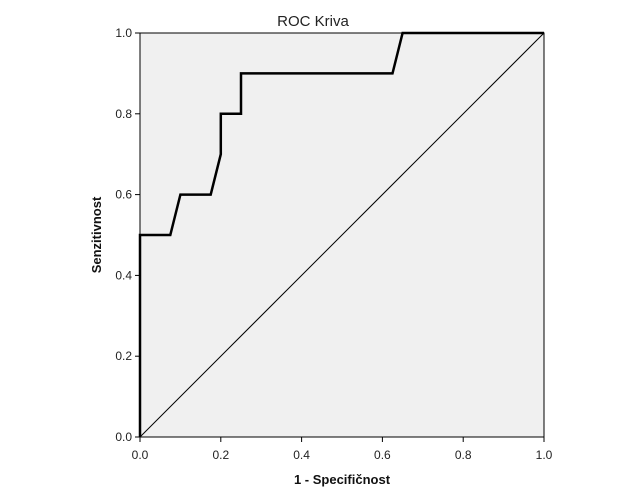  I want to click on x-tick-label: 0.2, so click(220, 455).